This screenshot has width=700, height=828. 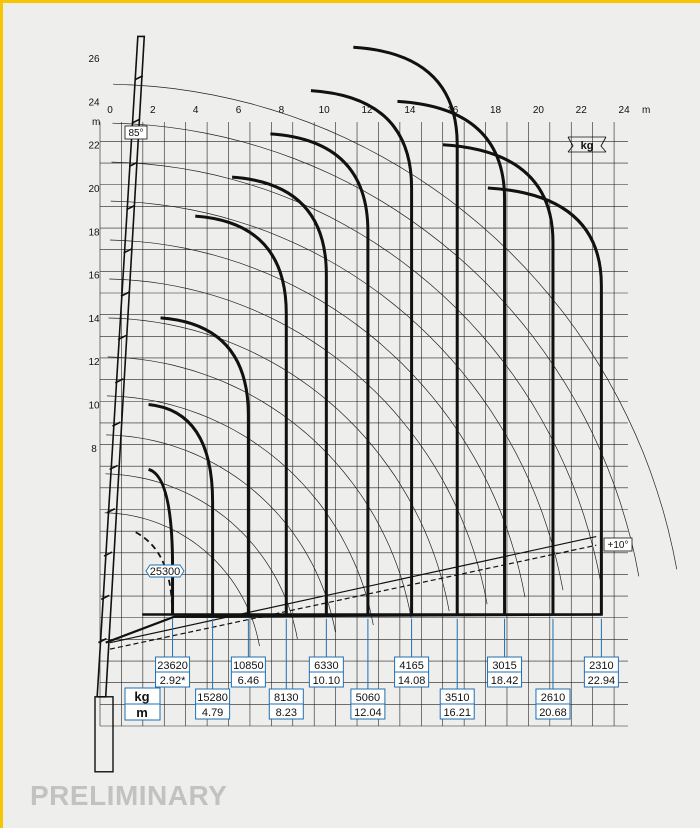 What do you see at coordinates (601, 666) in the screenshot?
I see `load-value: 2310` at bounding box center [601, 666].